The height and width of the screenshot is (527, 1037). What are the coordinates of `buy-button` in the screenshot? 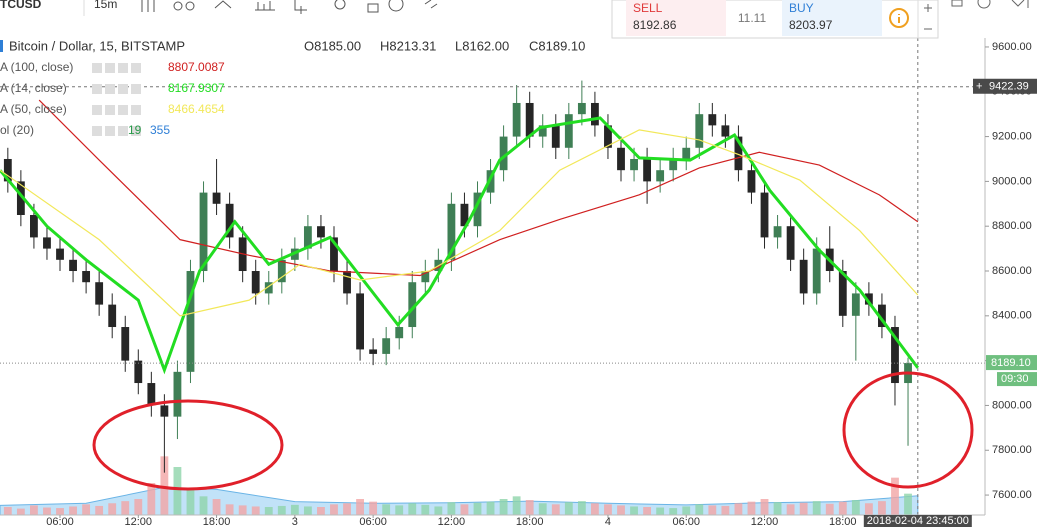 It's located at (832, 18).